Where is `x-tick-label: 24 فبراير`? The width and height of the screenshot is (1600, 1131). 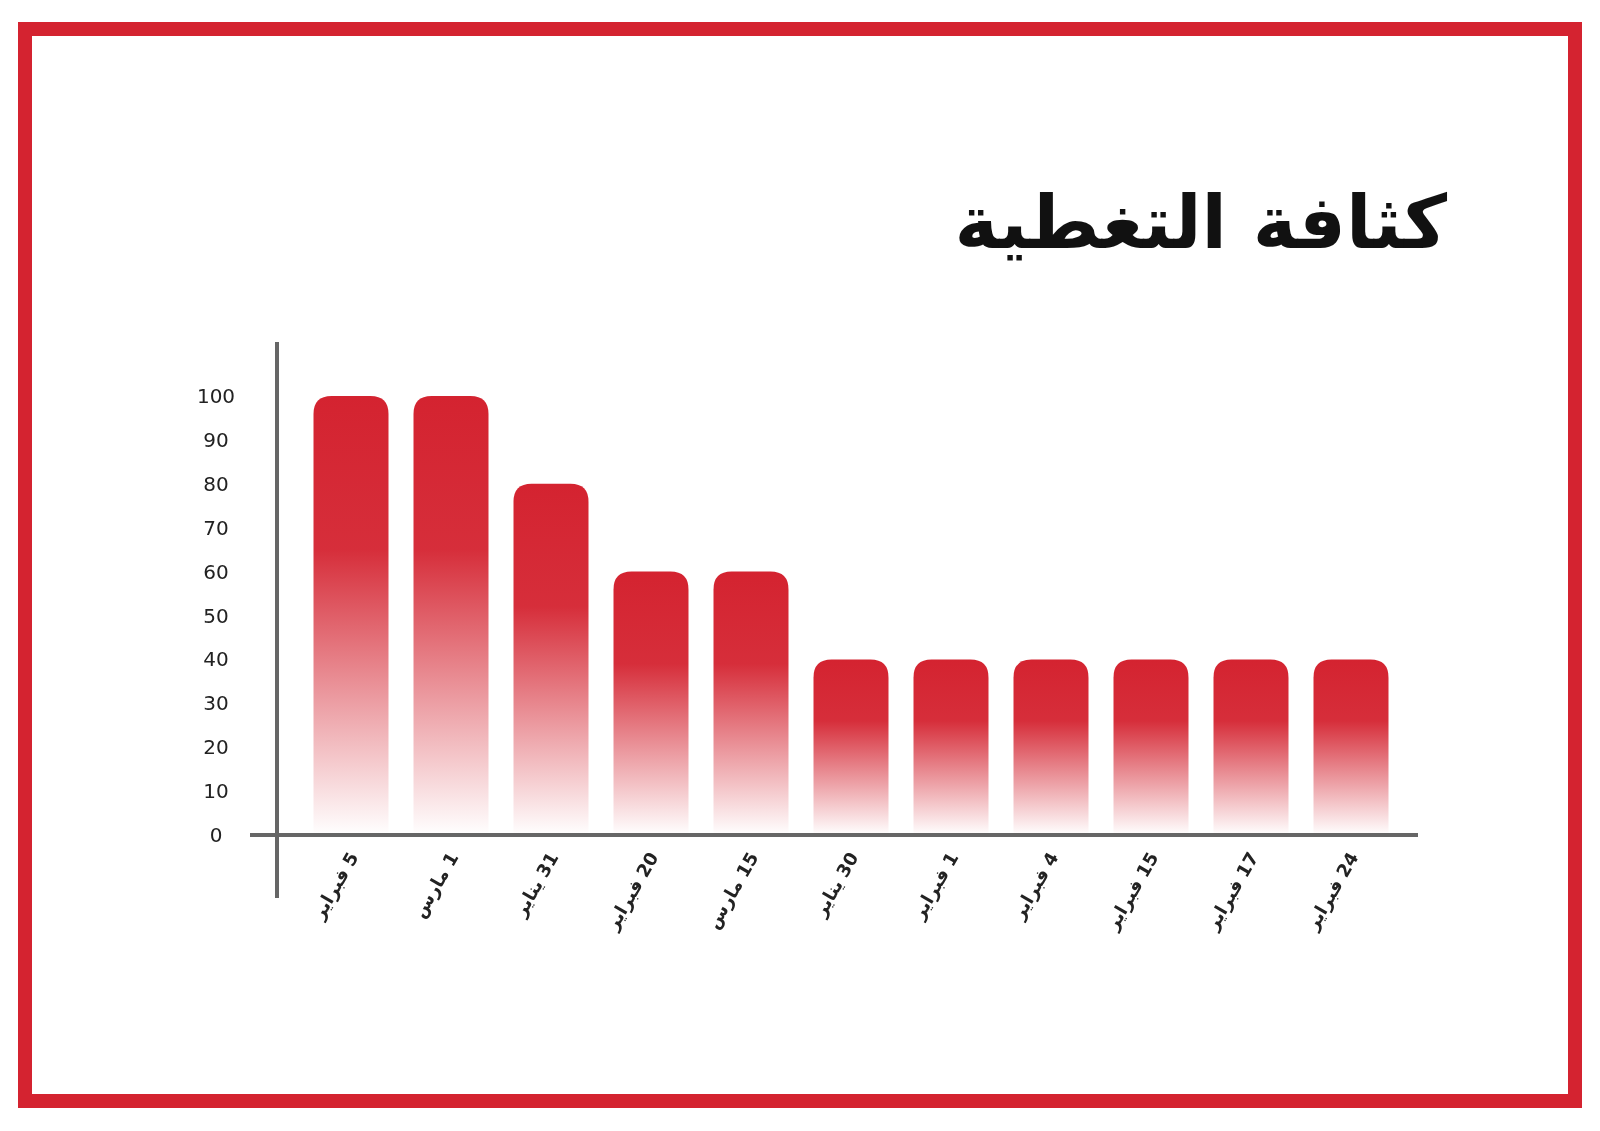
x-tick-label: 24 فبراير is located at coordinates (1332, 891).